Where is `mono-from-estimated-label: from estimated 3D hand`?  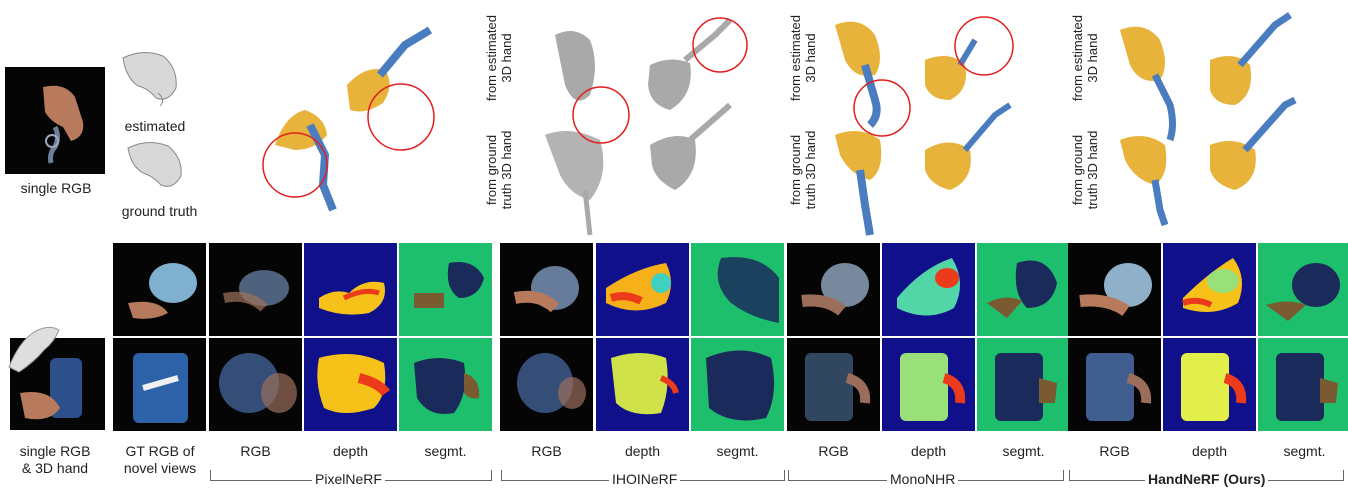
mono-from-estimated-label: from estimated 3D hand is located at coordinates (803, 58).